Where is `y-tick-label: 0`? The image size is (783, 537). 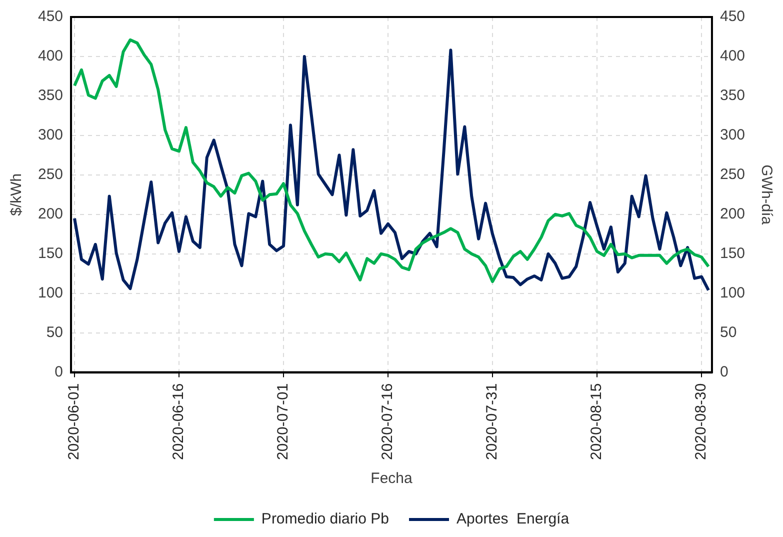 y-tick-label: 0 is located at coordinates (59, 371).